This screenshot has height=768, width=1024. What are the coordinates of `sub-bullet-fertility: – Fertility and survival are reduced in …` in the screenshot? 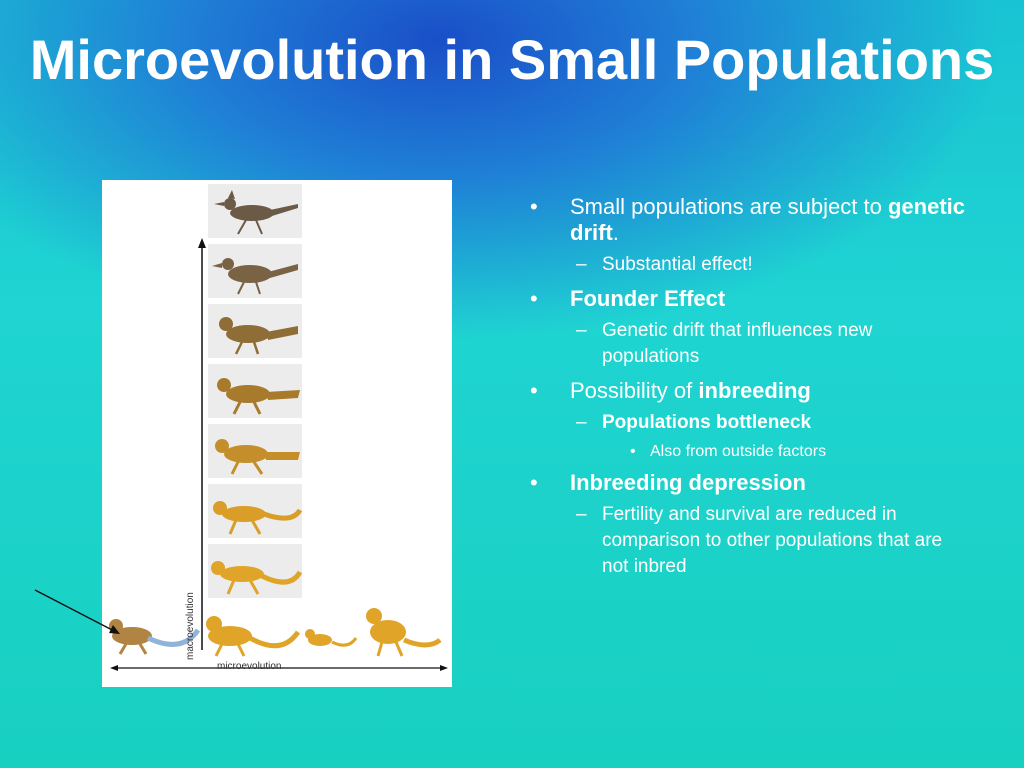 It's located at (773, 541).